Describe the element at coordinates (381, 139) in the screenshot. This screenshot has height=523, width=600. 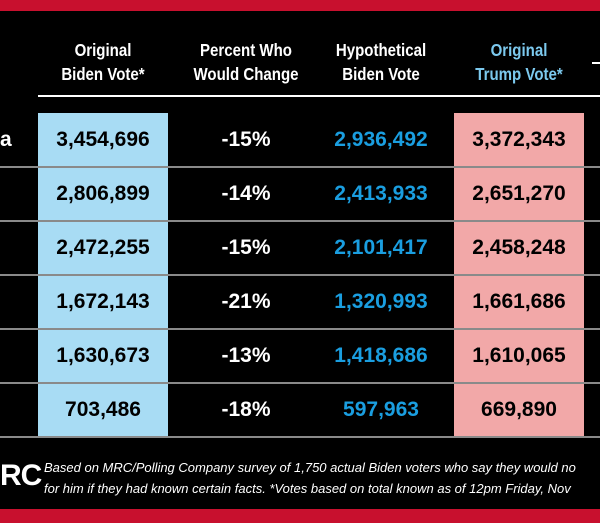
I see `cell-hypothetical-biden: 2,936,492` at that location.